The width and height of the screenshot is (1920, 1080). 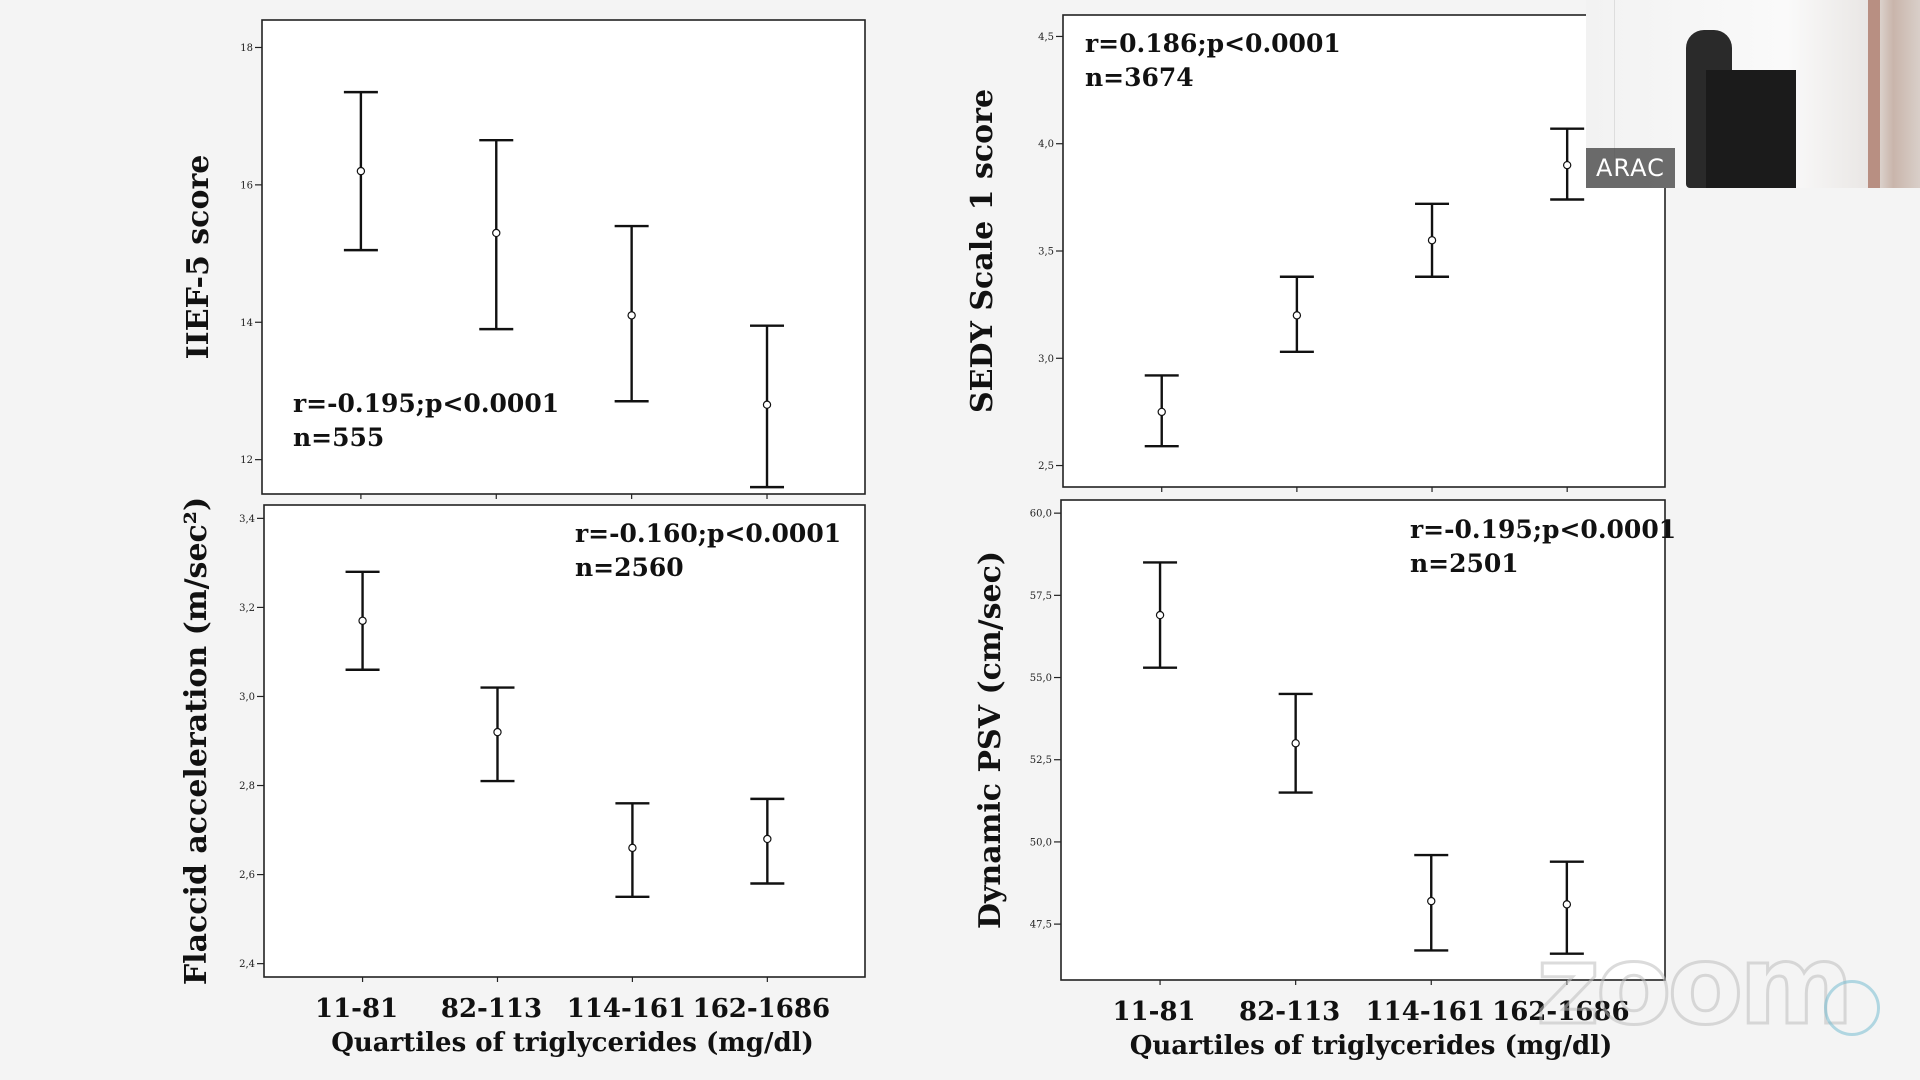 What do you see at coordinates (990, 740) in the screenshot?
I see `y-axis-label: Dynamic PSV (cm/sec)` at bounding box center [990, 740].